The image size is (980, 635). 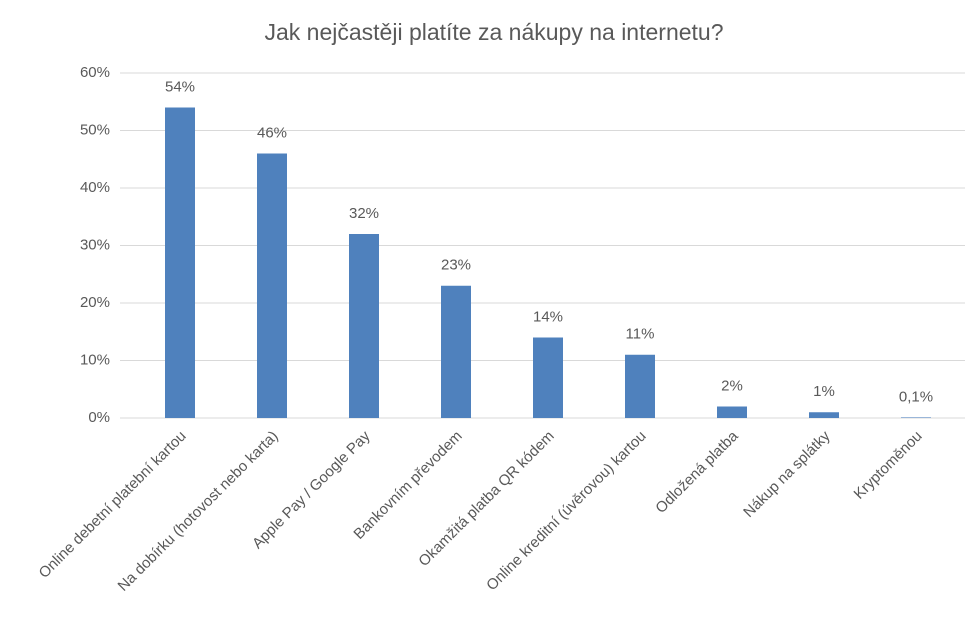 I want to click on value-label: 32%, so click(x=364, y=213).